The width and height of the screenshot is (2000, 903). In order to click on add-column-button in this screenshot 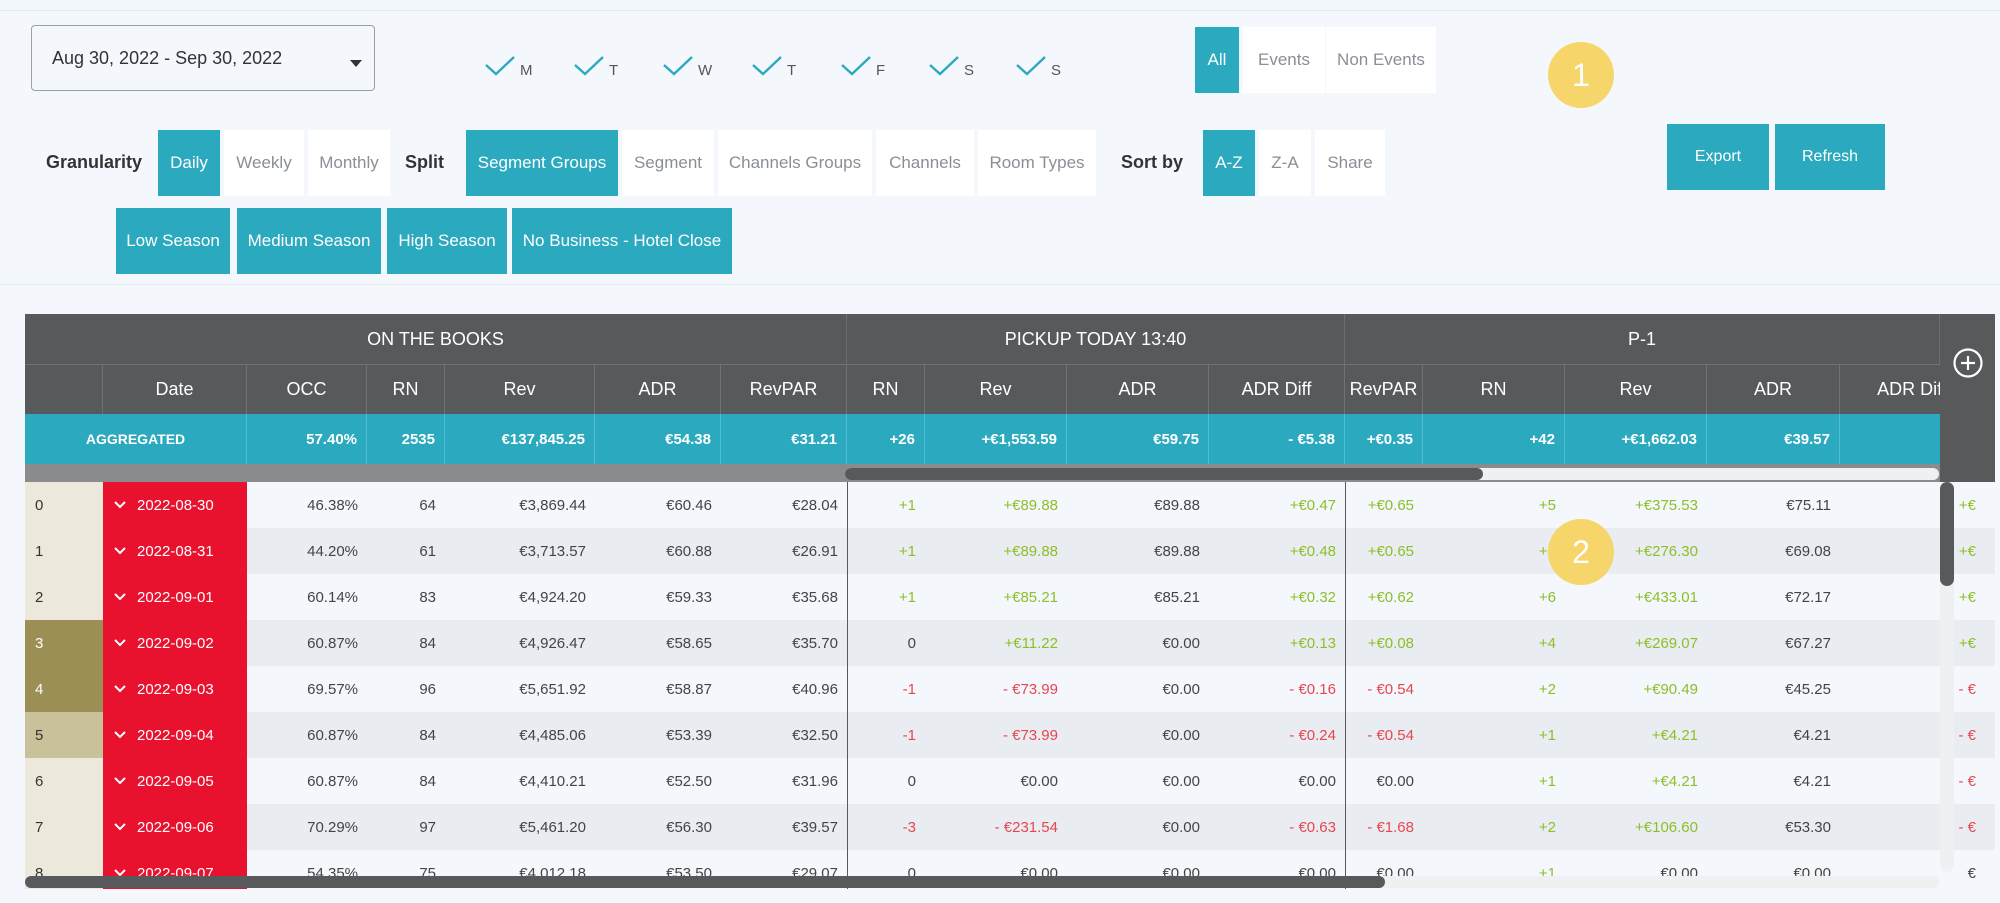, I will do `click(1967, 398)`.